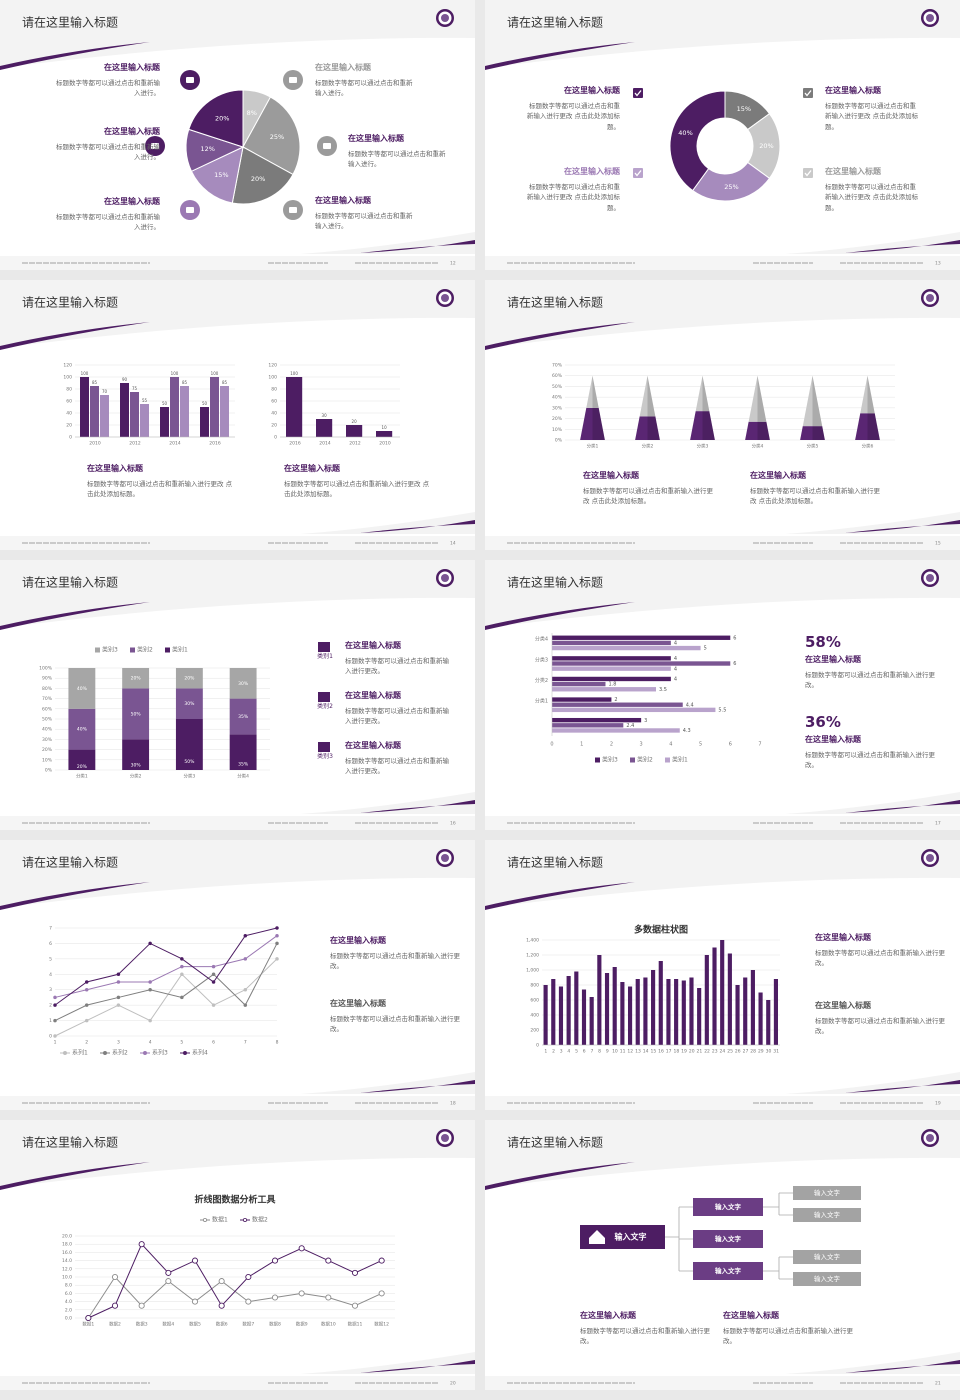 The height and width of the screenshot is (1400, 960). Describe the element at coordinates (166, 966) in the screenshot. I see `line` at that location.